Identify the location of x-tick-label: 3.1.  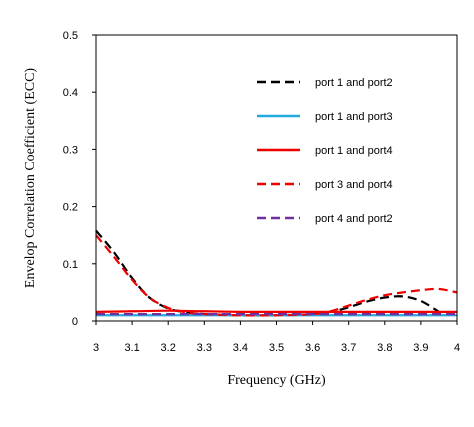
(131, 348).